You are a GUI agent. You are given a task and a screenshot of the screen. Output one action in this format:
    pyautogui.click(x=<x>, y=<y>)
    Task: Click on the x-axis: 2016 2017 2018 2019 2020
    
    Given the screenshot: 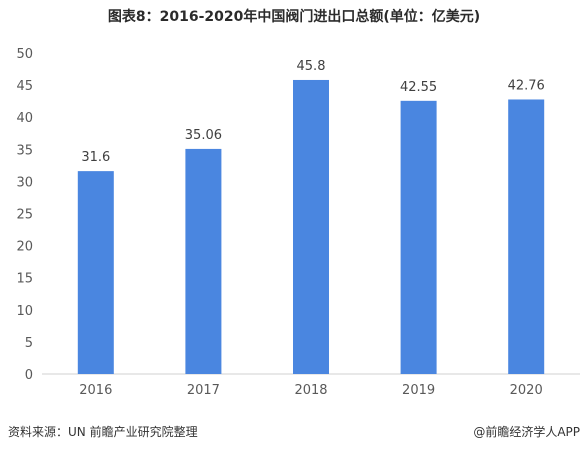 What is the action you would take?
    pyautogui.click(x=311, y=385)
    